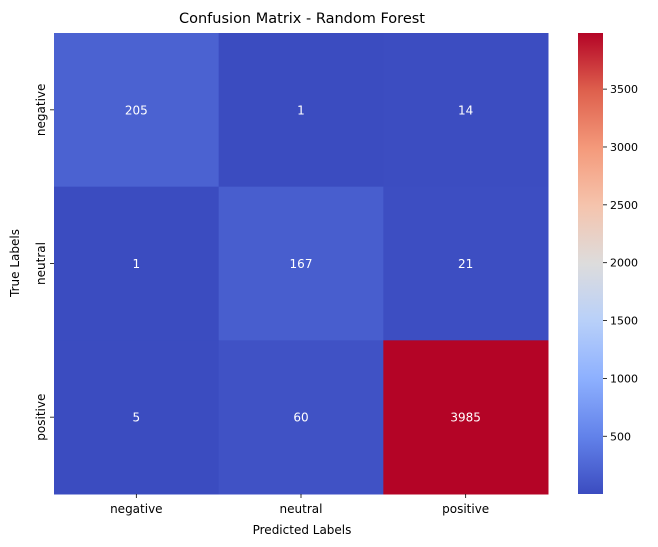 The width and height of the screenshot is (658, 547). I want to click on cell-value: 205, so click(136, 110).